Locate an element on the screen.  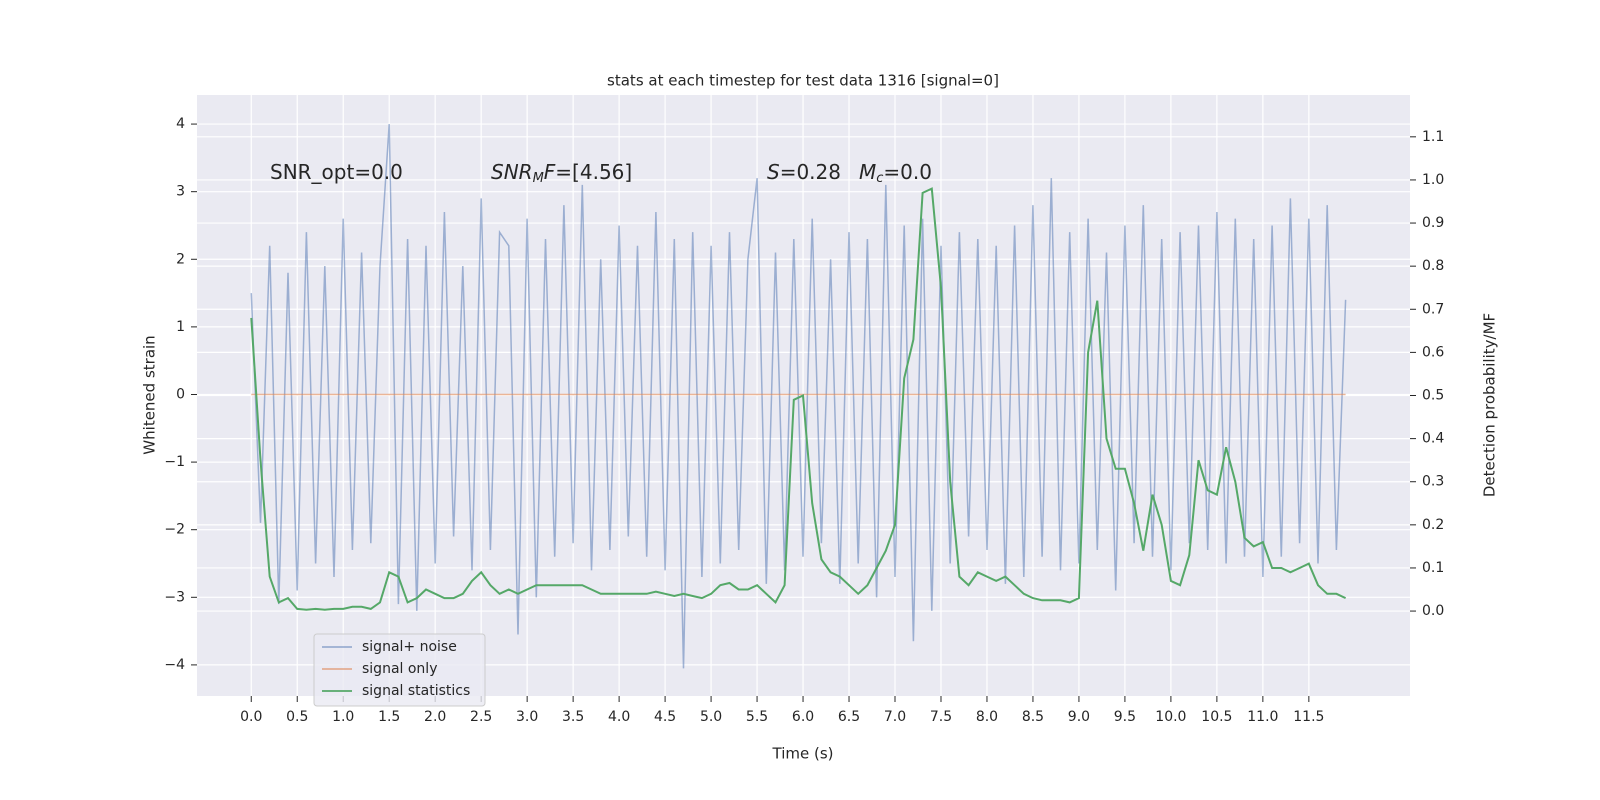
annotation: S=0.28 is located at coordinates (804, 172).